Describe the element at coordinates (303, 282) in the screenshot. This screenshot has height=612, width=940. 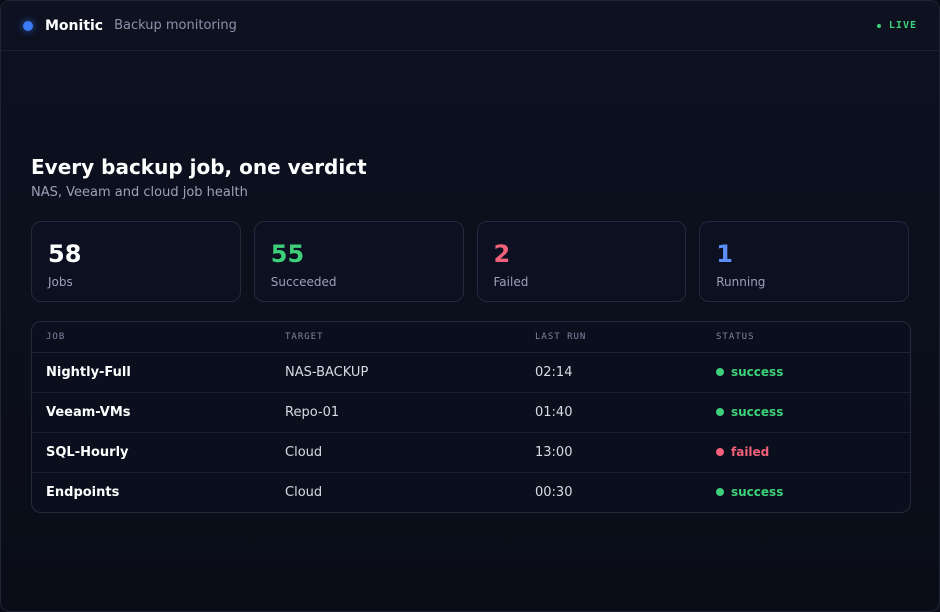
I see `stat-label: Succeeded` at that location.